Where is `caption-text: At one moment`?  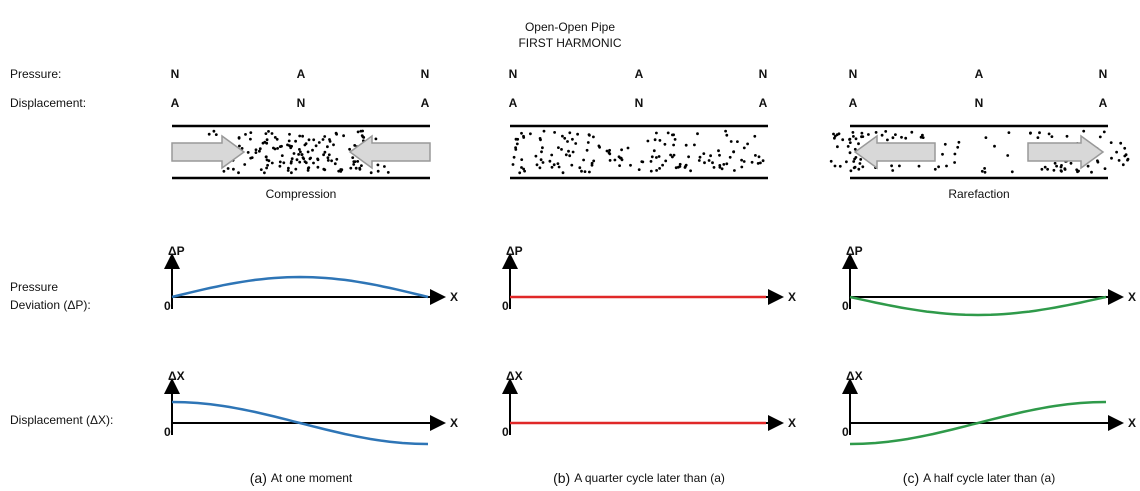
caption-text: At one moment is located at coordinates (312, 478).